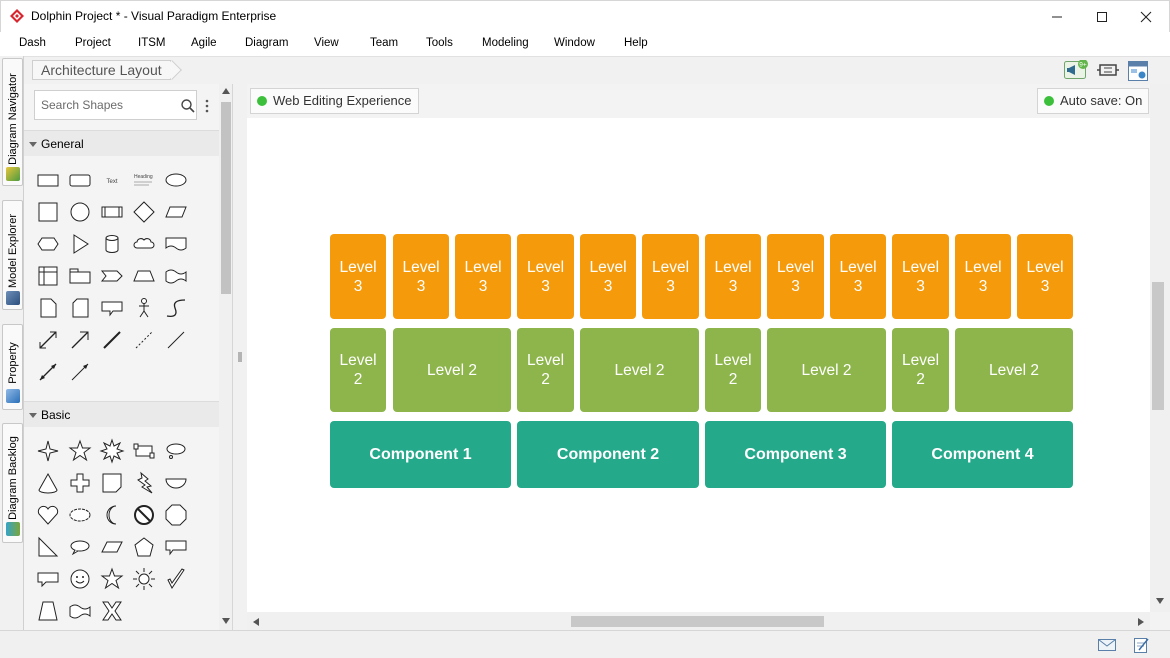 The image size is (1170, 658). Describe the element at coordinates (80, 276) in the screenshot. I see `tab-shape` at that location.